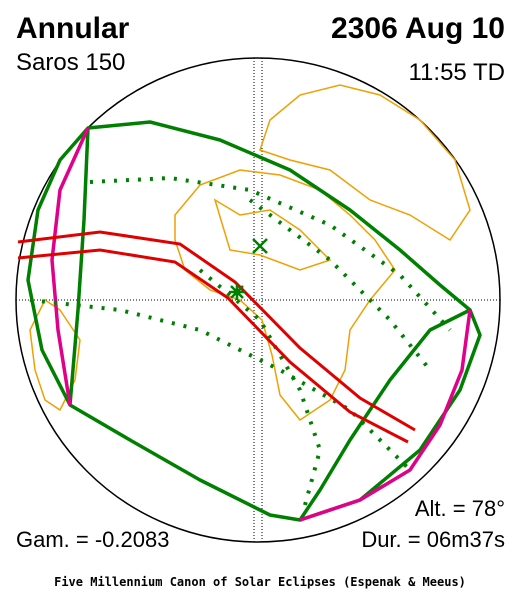  Describe the element at coordinates (433, 539) in the screenshot. I see `duration: Dur. = 06m37s` at that location.